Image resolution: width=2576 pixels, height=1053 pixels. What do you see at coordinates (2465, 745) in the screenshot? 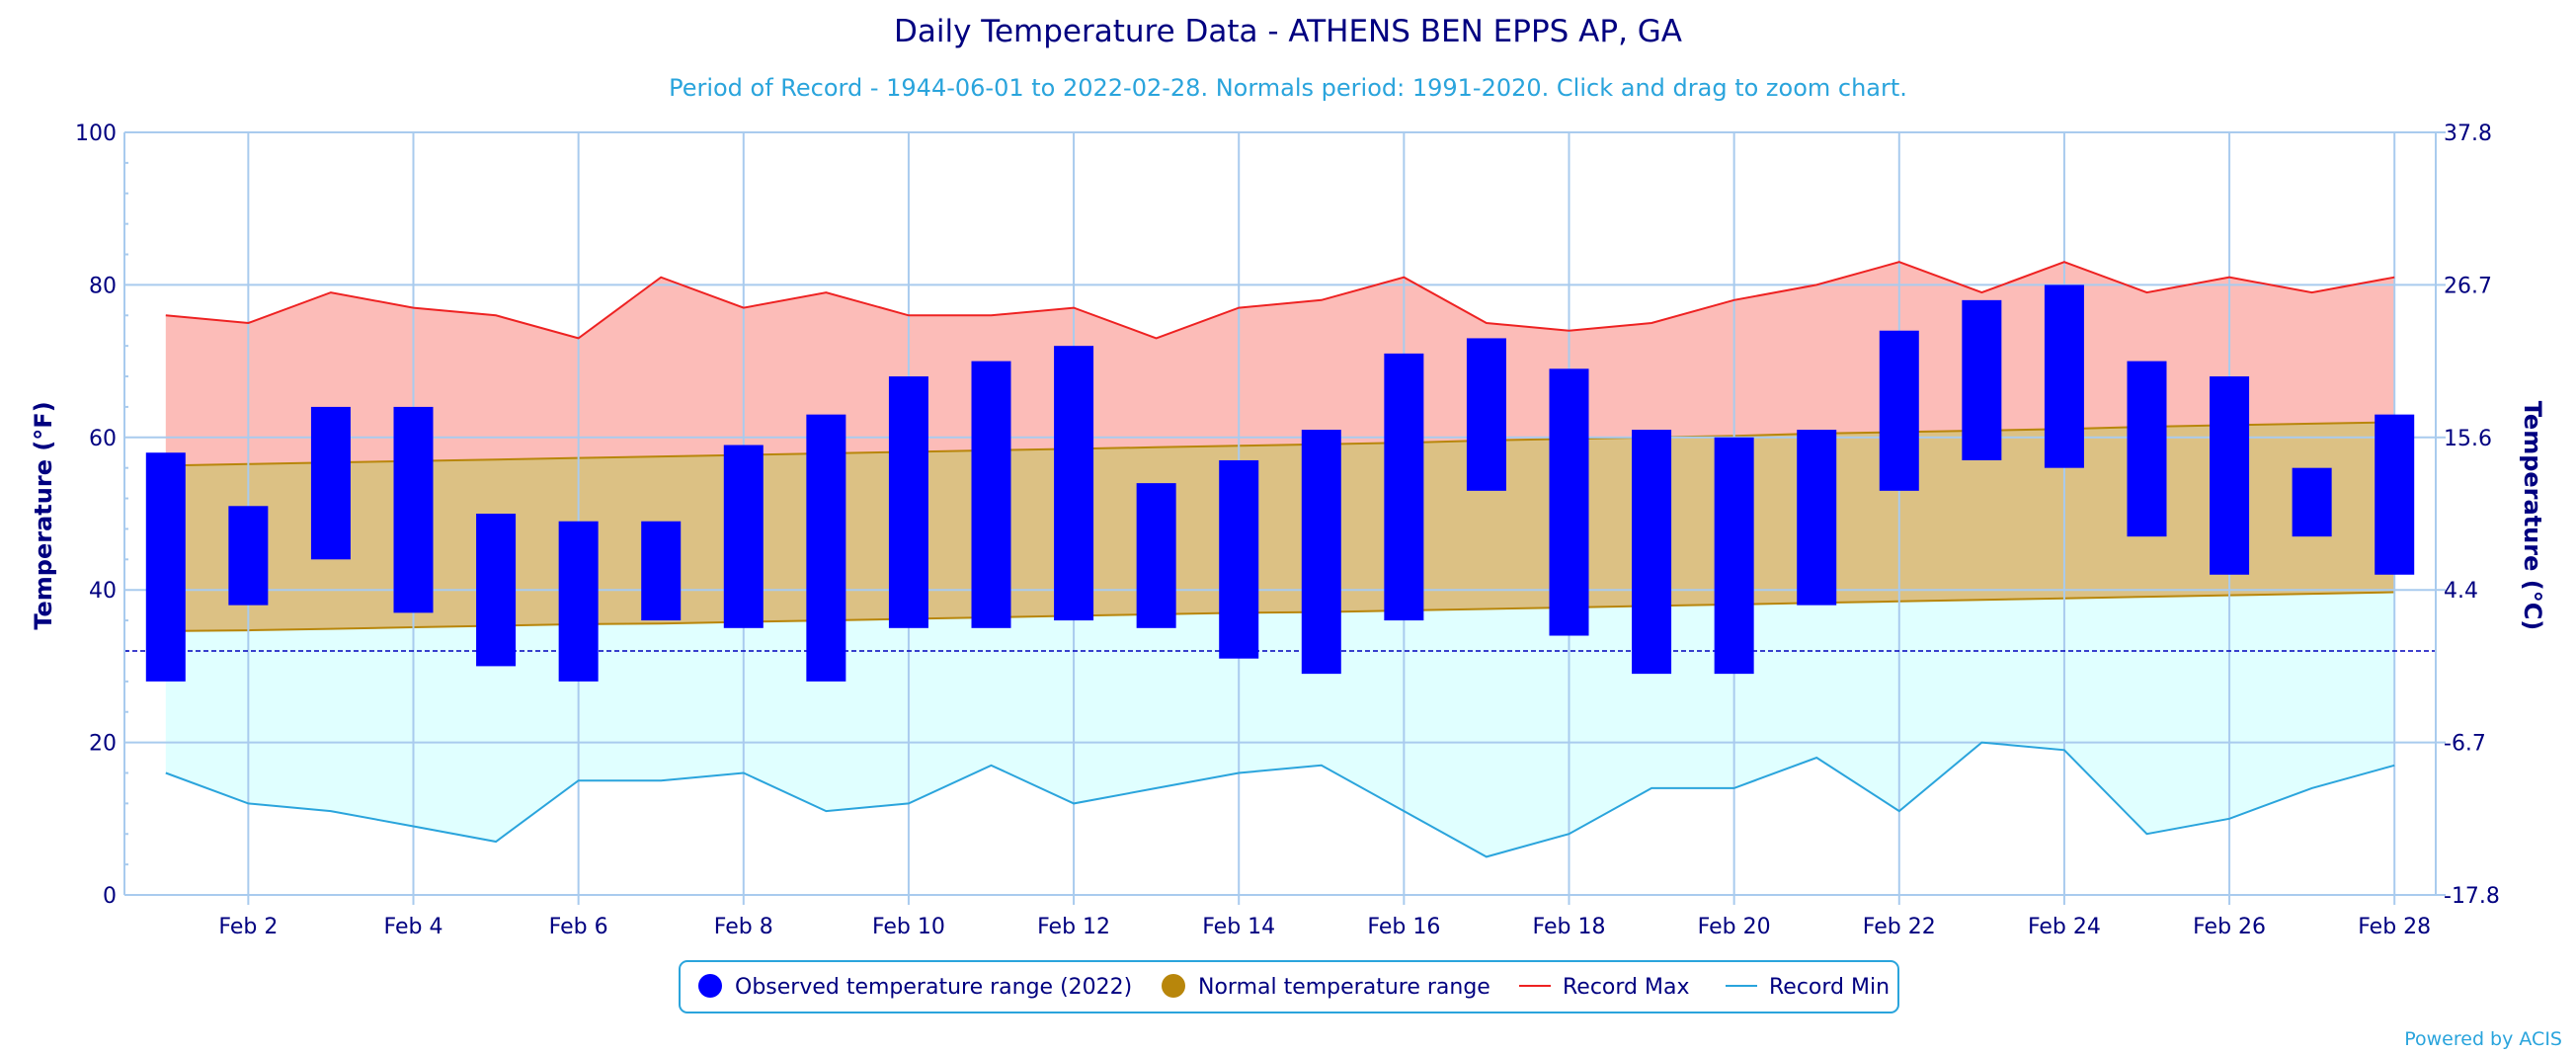
I see `y-tick-label-right: -6.7` at bounding box center [2465, 745].